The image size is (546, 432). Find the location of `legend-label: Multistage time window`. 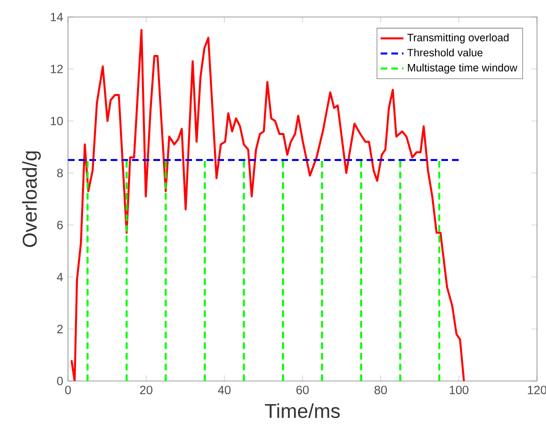

legend-label: Multistage time window is located at coordinates (463, 69).